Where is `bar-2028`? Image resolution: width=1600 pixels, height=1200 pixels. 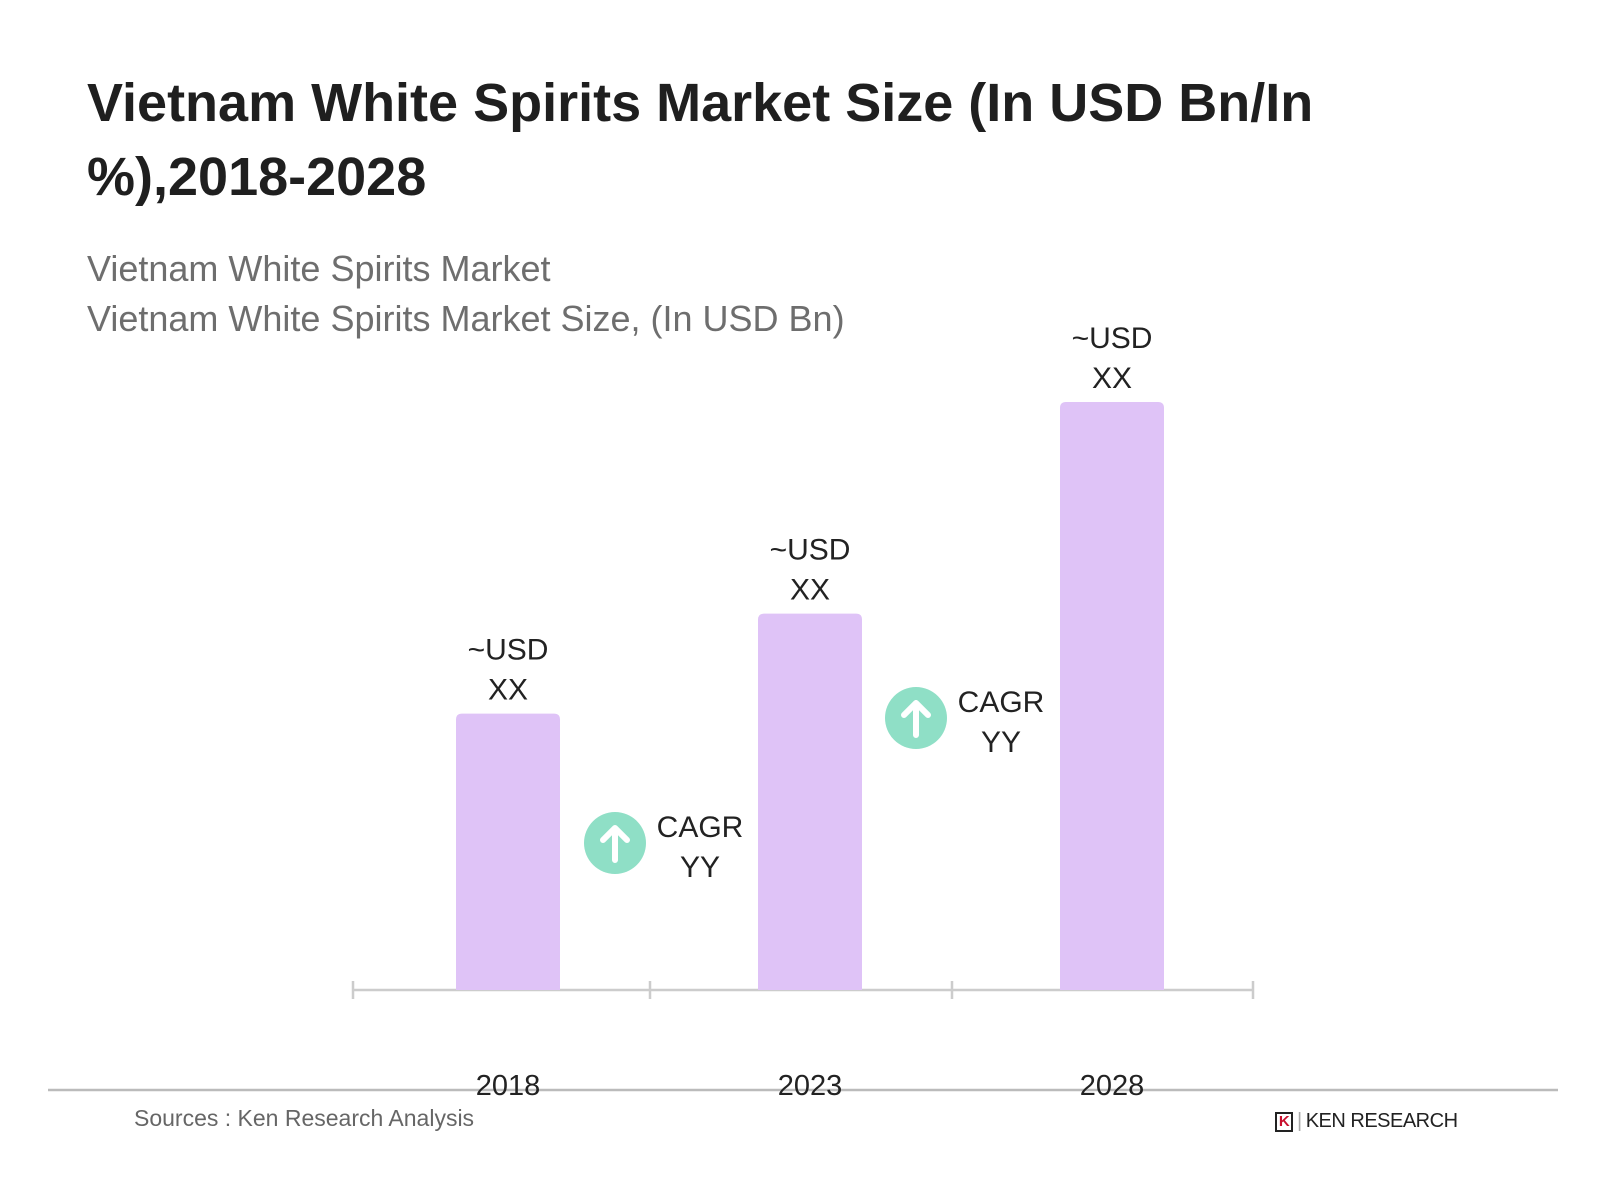 bar-2028 is located at coordinates (1112, 696).